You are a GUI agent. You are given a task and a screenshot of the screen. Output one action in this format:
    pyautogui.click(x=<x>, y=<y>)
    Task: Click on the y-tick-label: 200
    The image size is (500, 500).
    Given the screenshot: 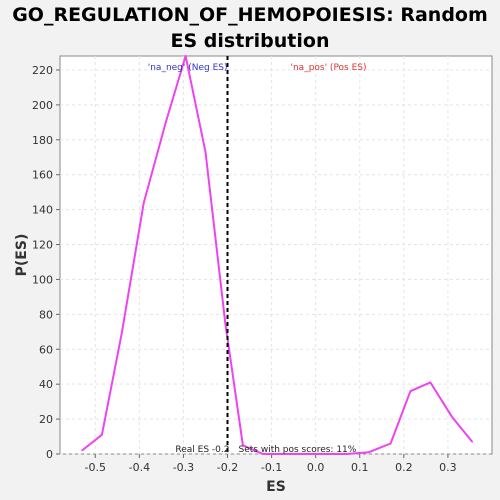 What is the action you would take?
    pyautogui.click(x=42, y=105)
    